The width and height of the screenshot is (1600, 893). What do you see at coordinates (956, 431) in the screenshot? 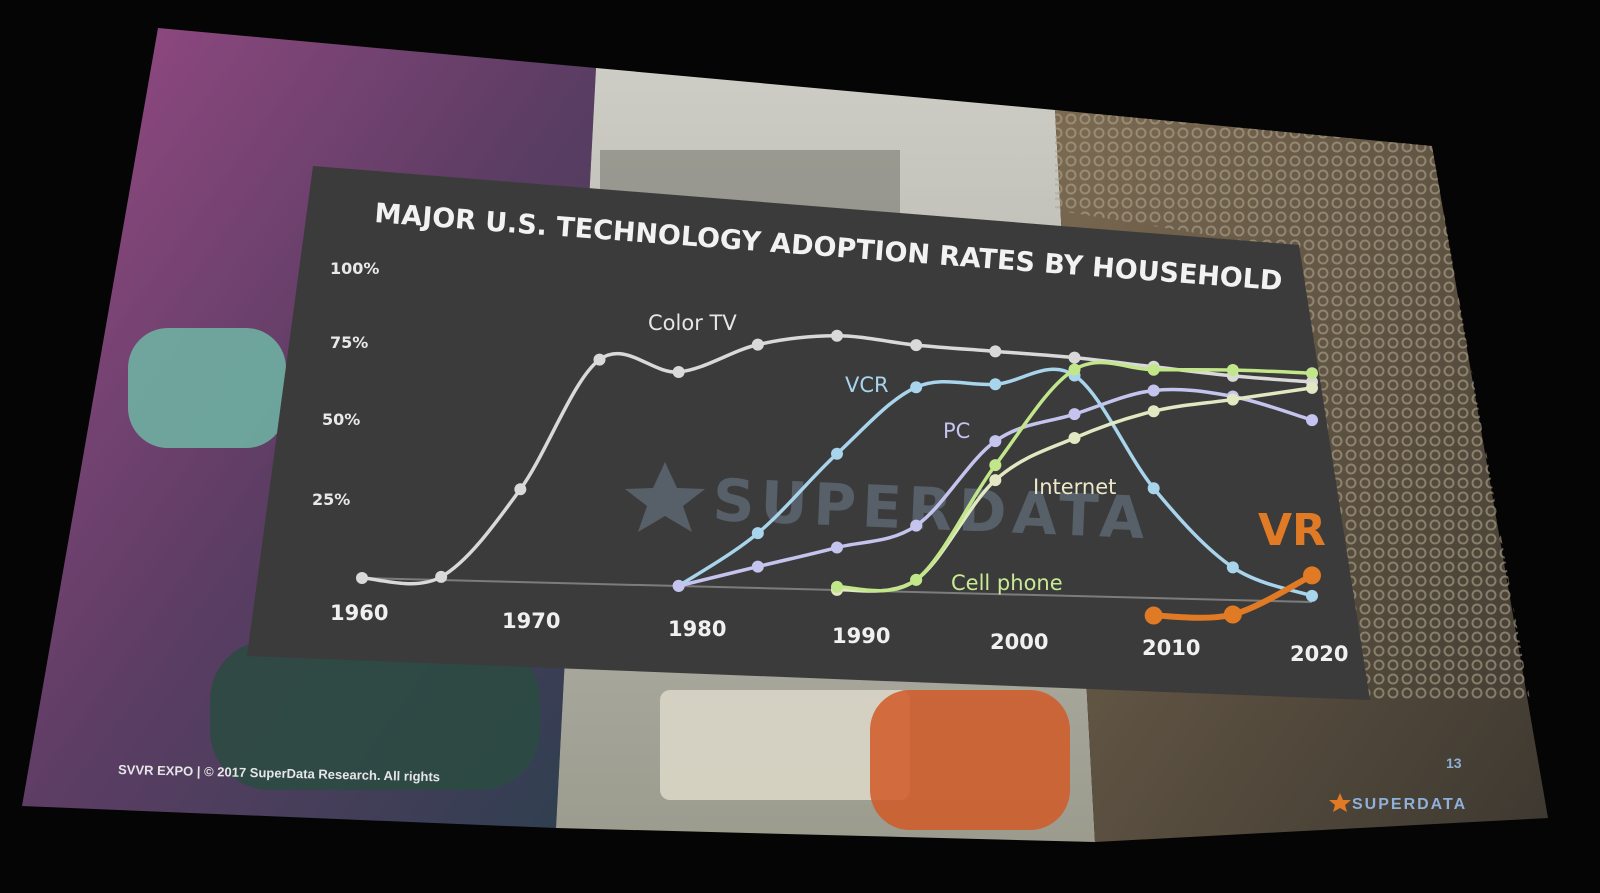
I see `series-label-pc: PC` at bounding box center [956, 431].